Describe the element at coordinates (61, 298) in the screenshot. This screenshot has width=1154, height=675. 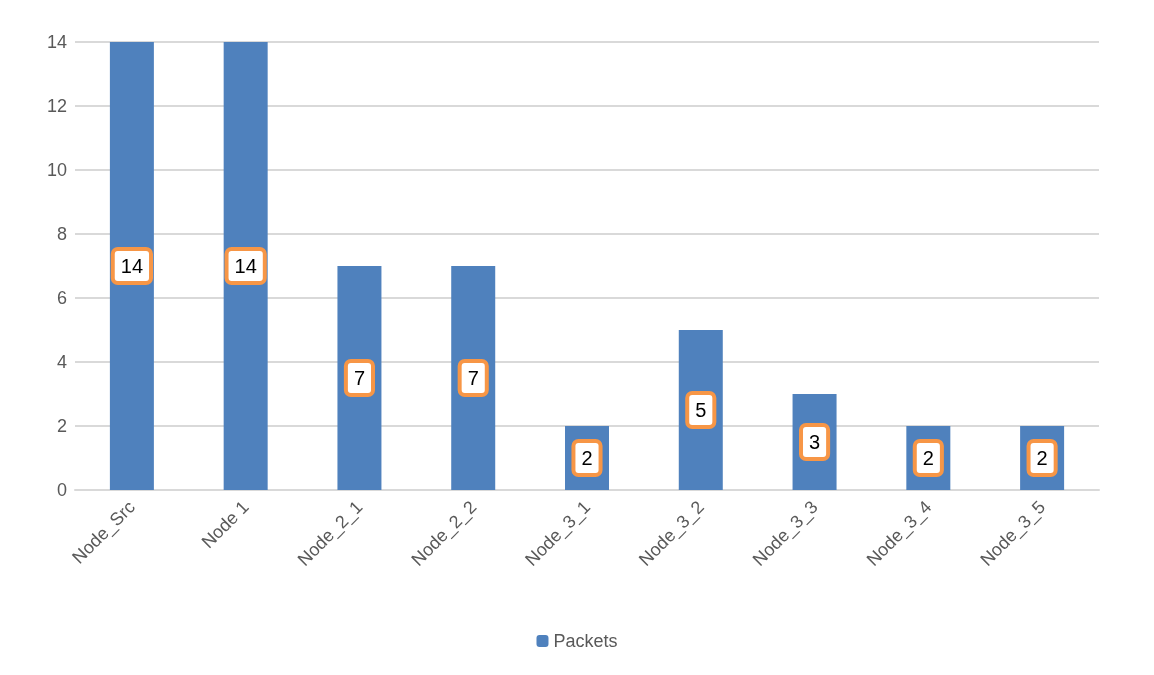
I see `y-tick-label: 6` at that location.